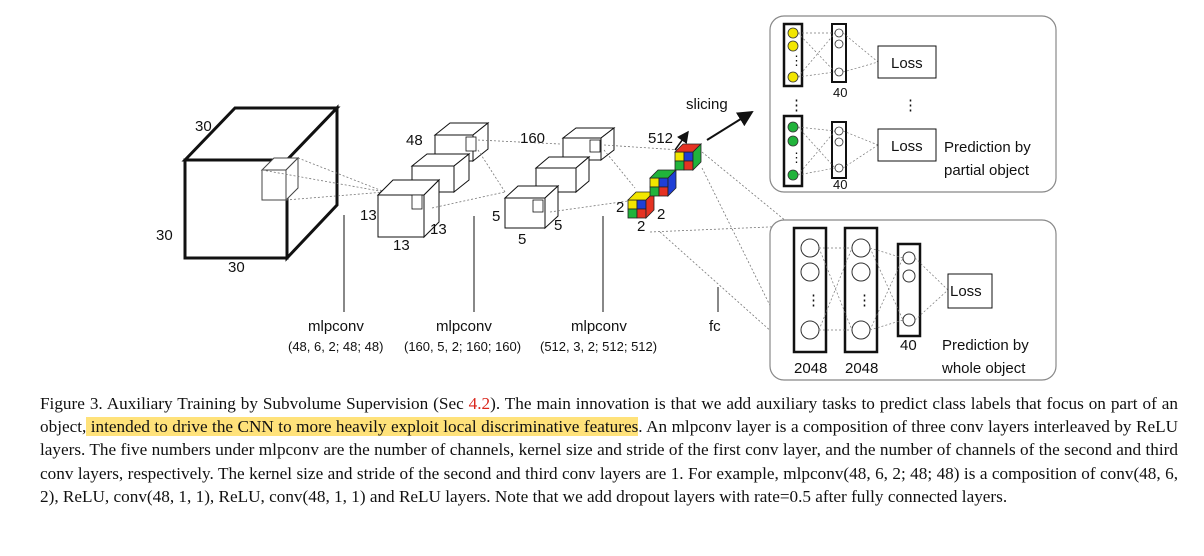  What do you see at coordinates (323, 179) in the screenshot?
I see `input-projection` at bounding box center [323, 179].